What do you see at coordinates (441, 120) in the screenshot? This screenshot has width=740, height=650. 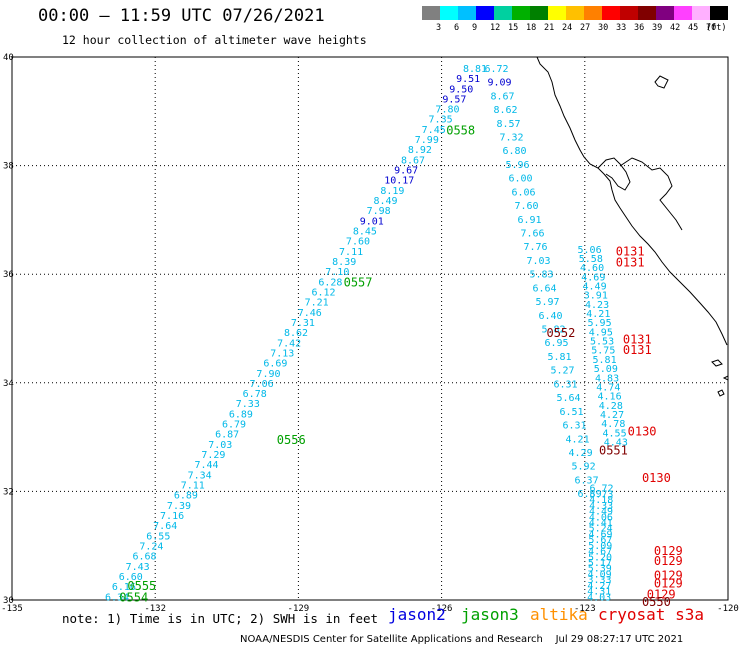 I see `wave-height-value: 7.35` at bounding box center [441, 120].